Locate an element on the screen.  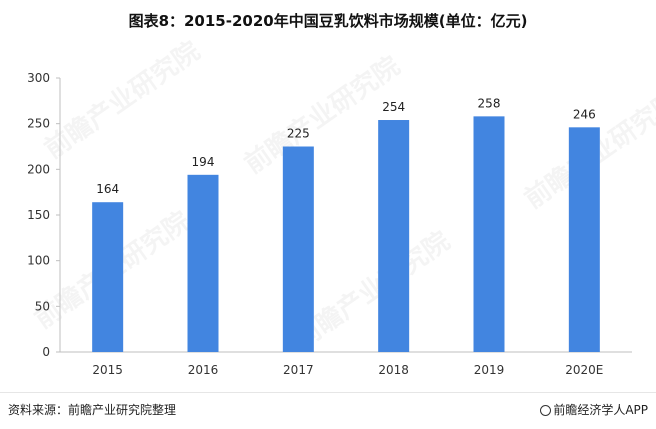
y-tick-label: 200 is located at coordinates (38, 169).